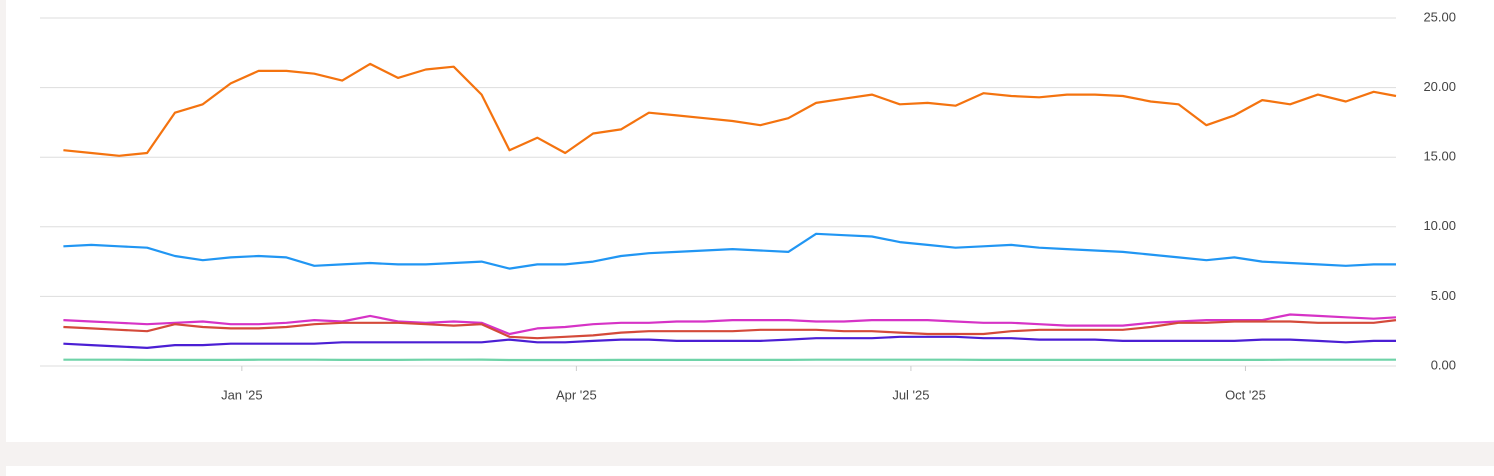  I want to click on y-tick-label: 20.00, so click(1439, 86).